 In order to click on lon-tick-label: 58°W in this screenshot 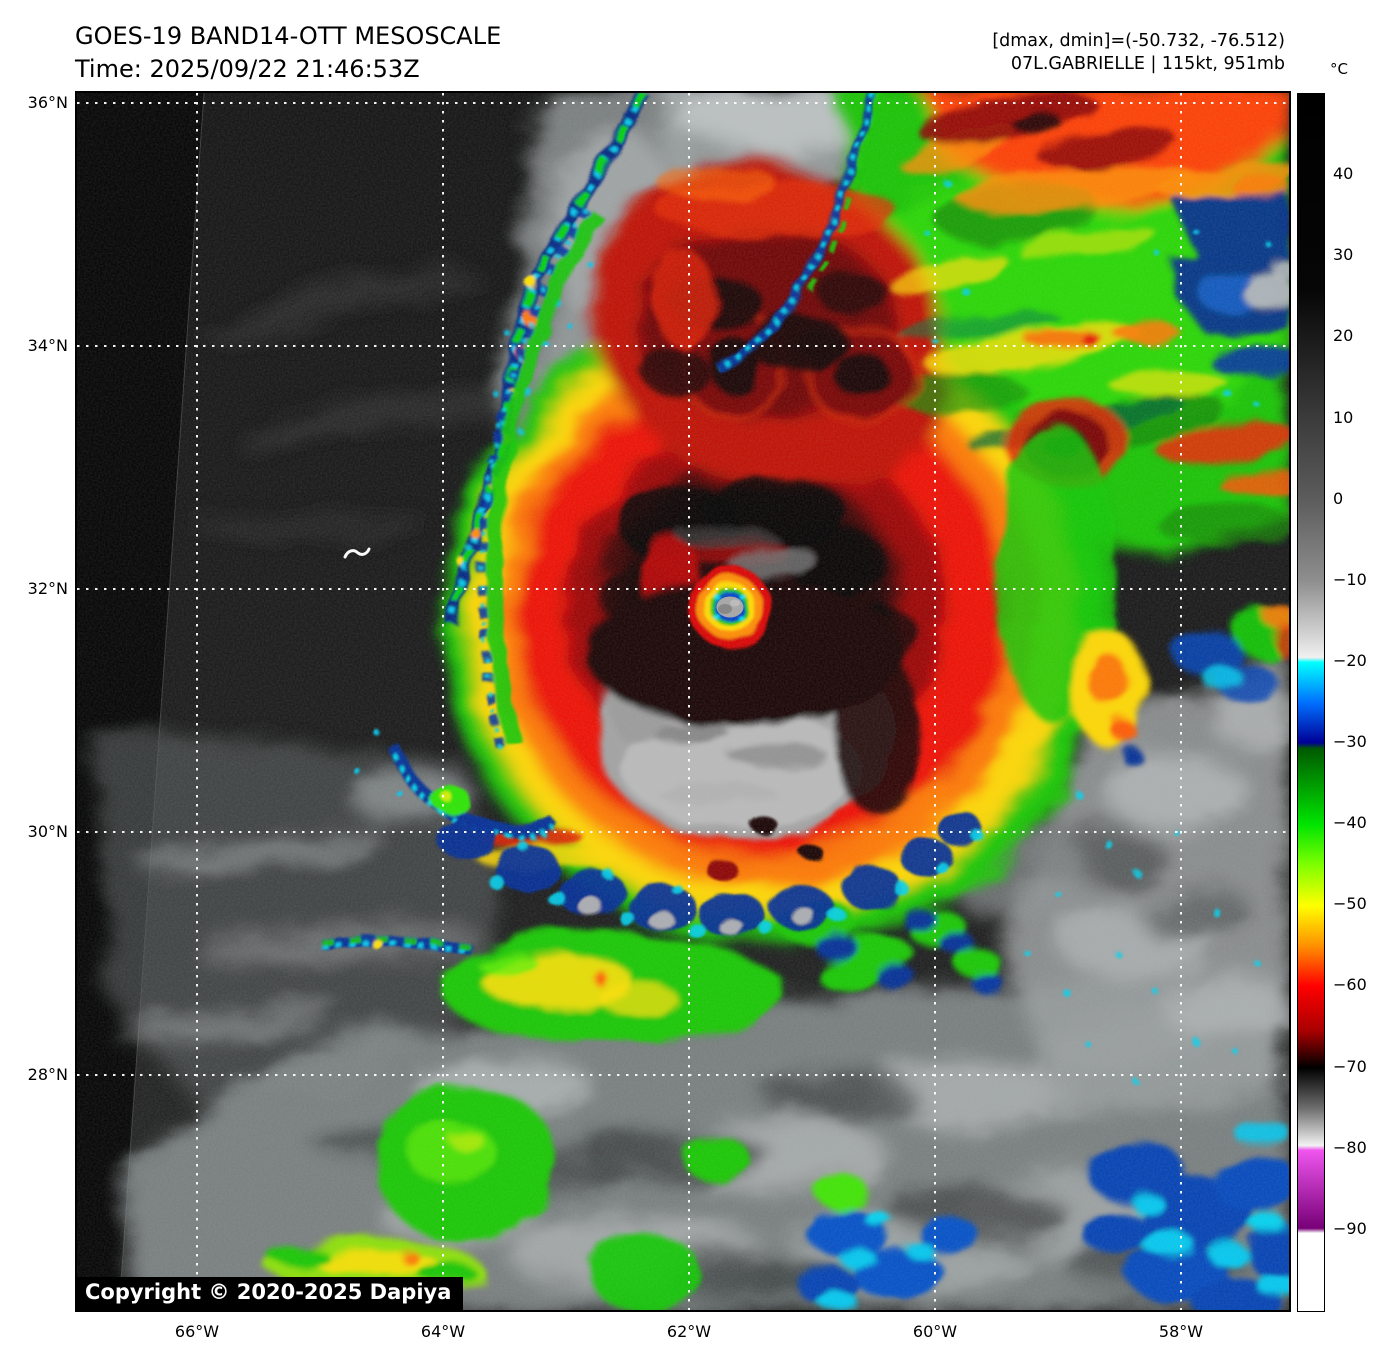, I will do `click(1181, 1331)`.